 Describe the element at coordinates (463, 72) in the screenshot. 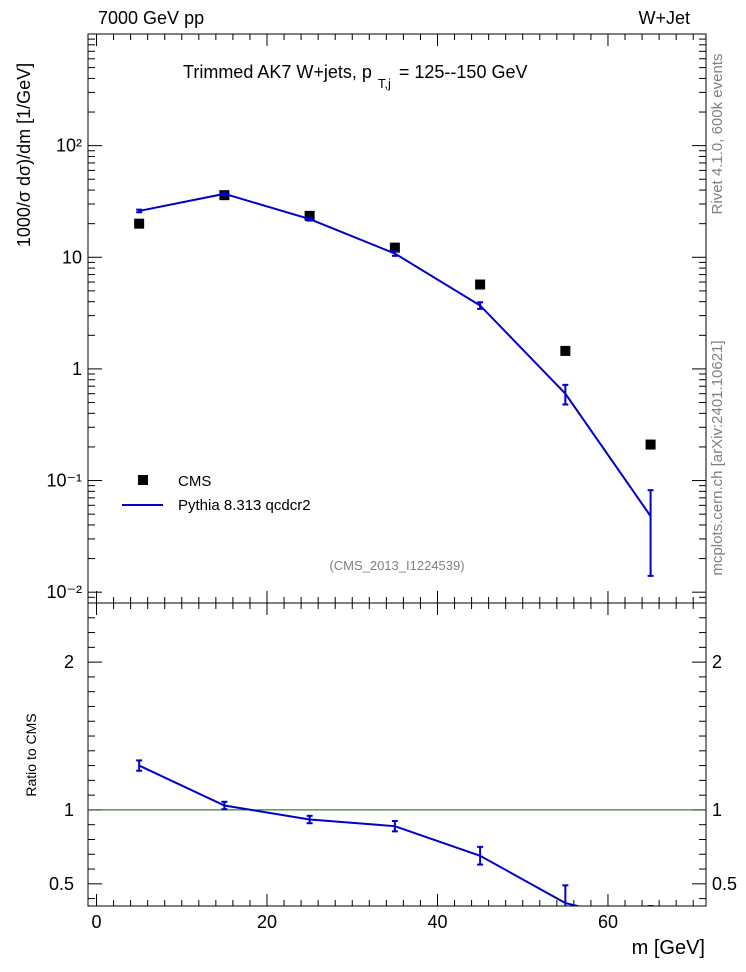

I see `title-tail: = 125--150 GeV` at that location.